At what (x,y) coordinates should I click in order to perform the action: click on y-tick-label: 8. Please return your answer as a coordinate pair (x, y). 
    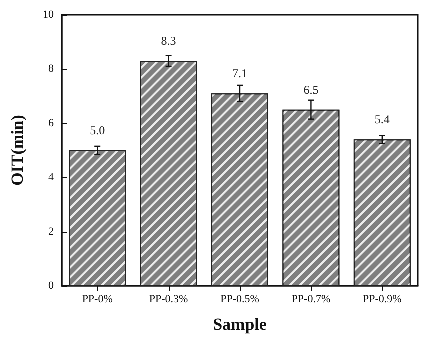
    Looking at the image, I should click on (51, 69).